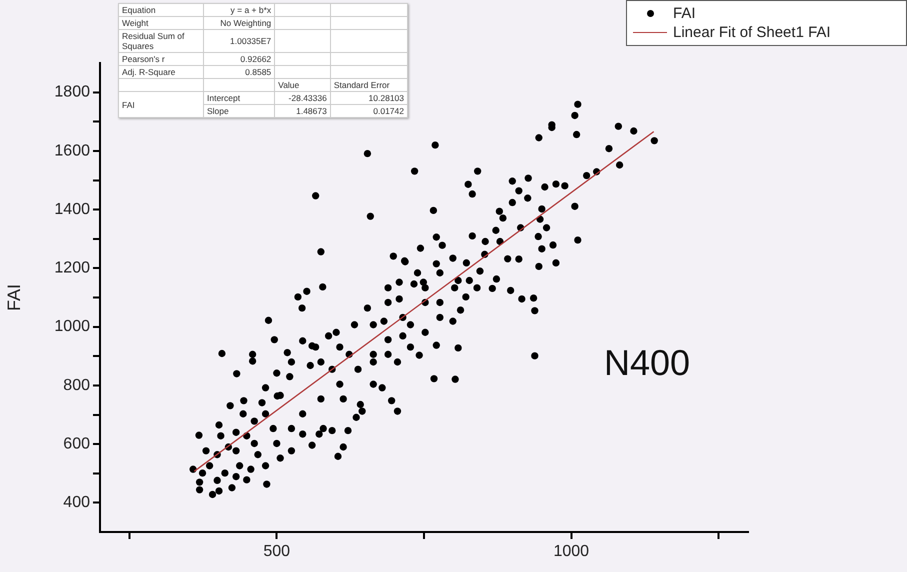 The width and height of the screenshot is (907, 572). Describe the element at coordinates (128, 105) in the screenshot. I see `annotation: FAI` at that location.